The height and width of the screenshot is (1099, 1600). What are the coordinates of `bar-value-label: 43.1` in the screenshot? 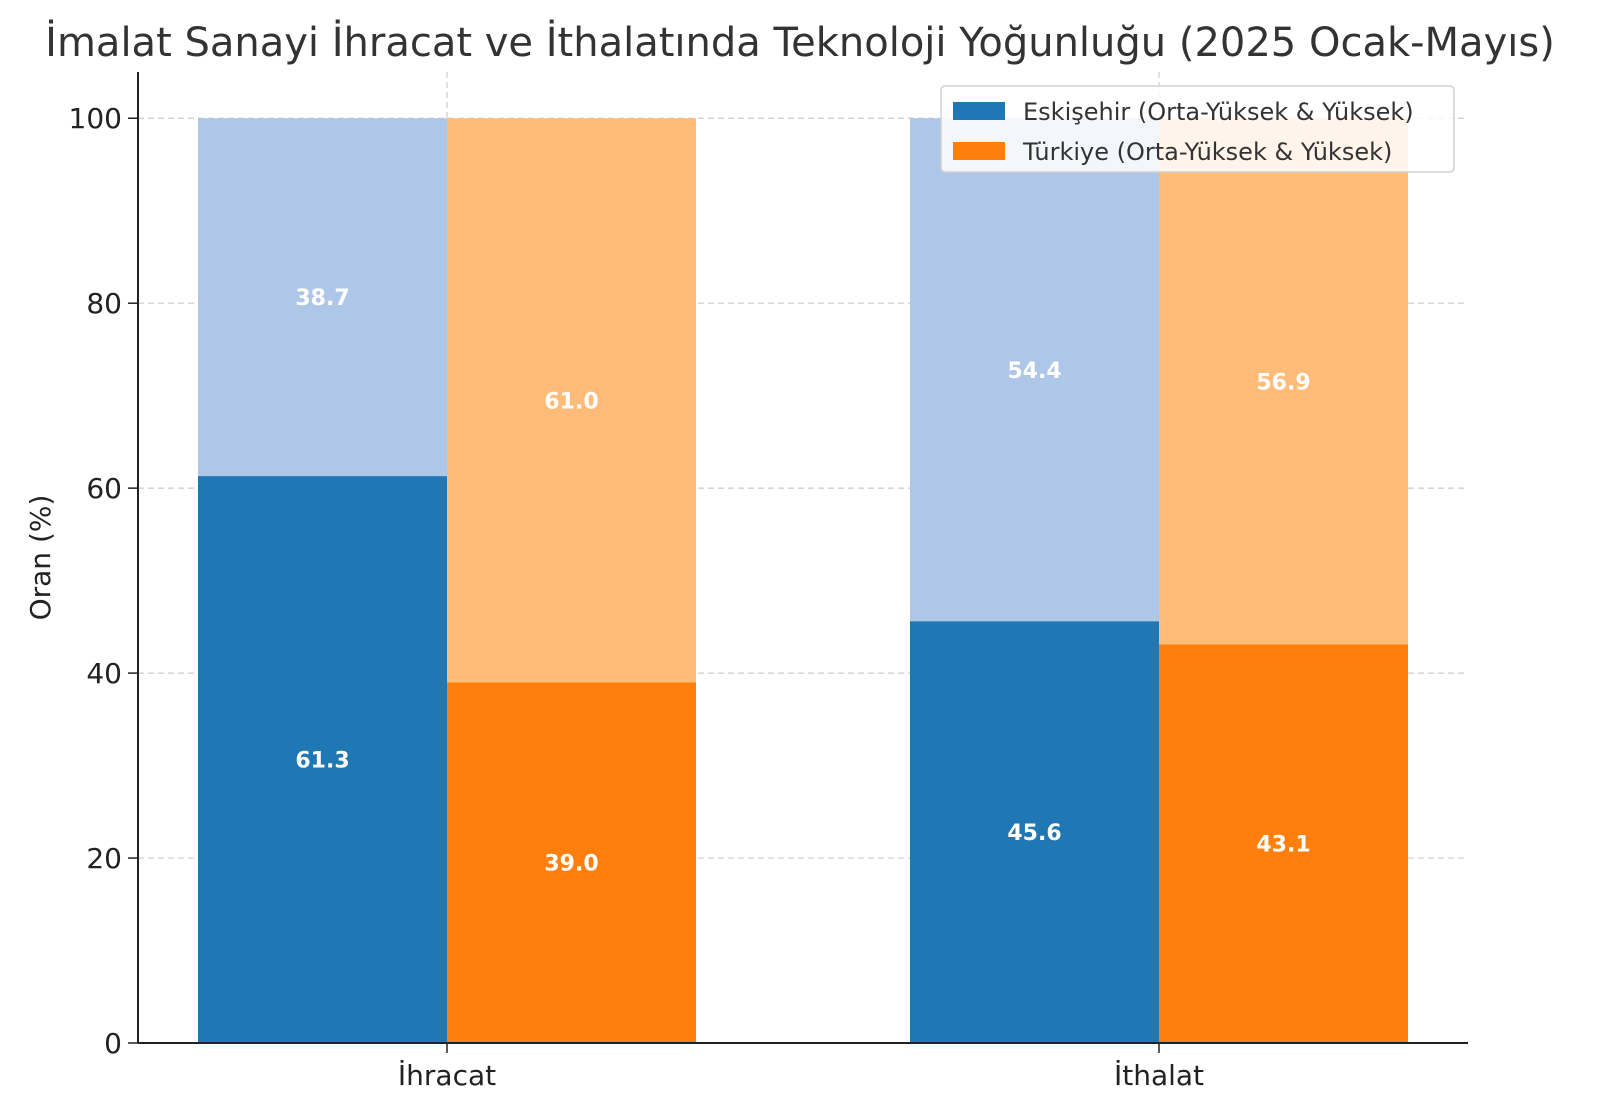 It's located at (1283, 845).